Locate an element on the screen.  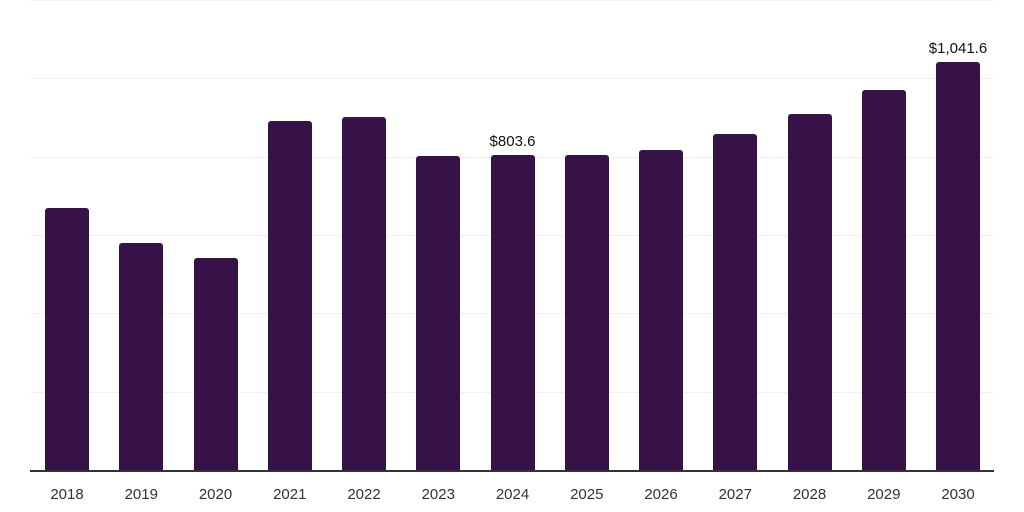
bar-2029 is located at coordinates (883, 280).